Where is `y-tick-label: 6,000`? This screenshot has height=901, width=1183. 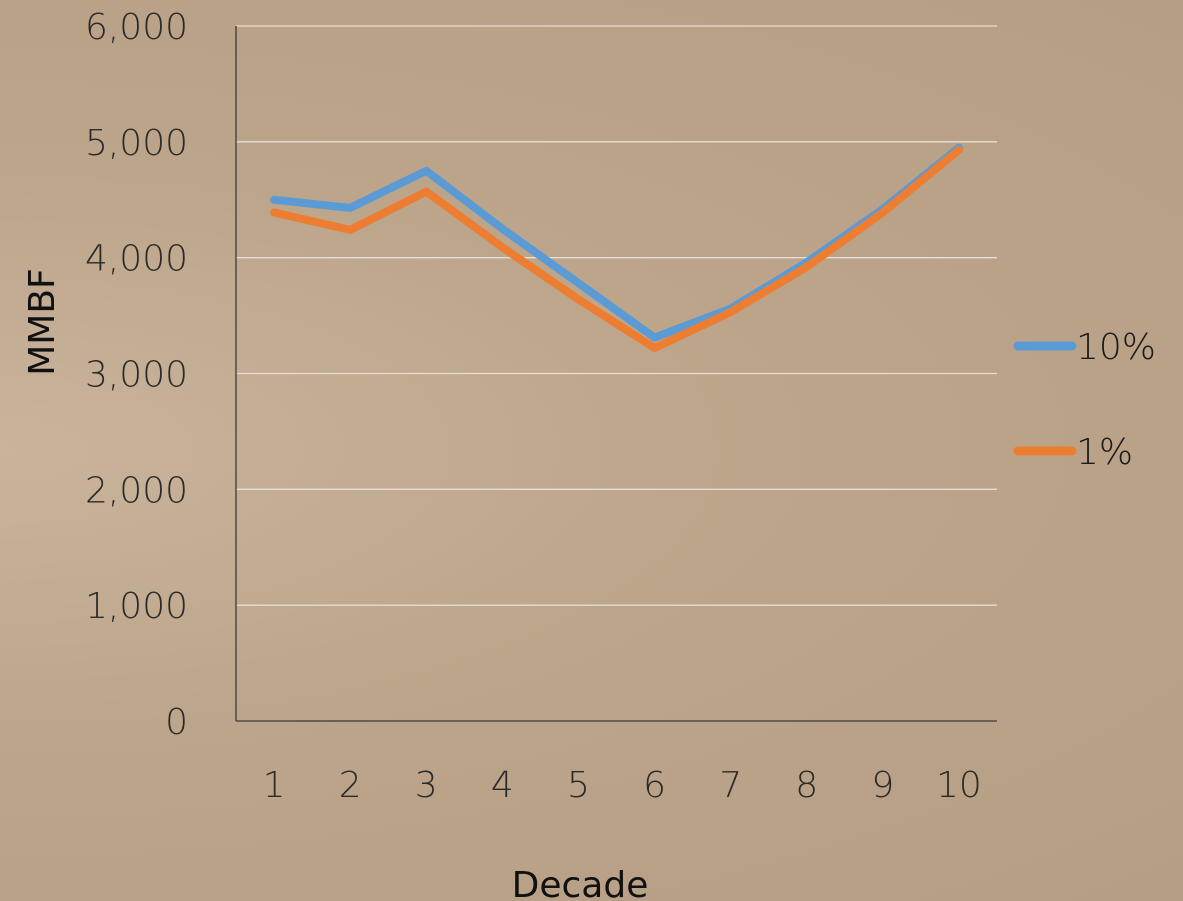
y-tick-label: 6,000 is located at coordinates (136, 27).